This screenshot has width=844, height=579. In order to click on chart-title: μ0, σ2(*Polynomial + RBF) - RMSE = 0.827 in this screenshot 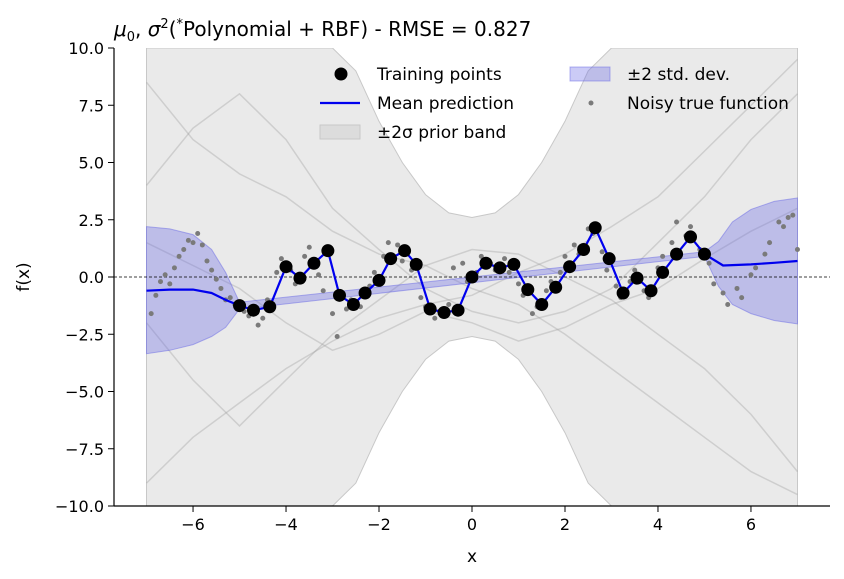, I will do `click(322, 31)`.